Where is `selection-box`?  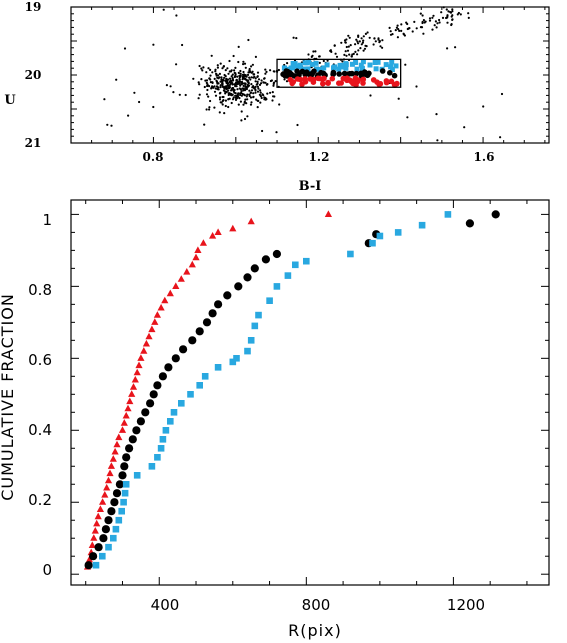
selection-box is located at coordinates (339, 73).